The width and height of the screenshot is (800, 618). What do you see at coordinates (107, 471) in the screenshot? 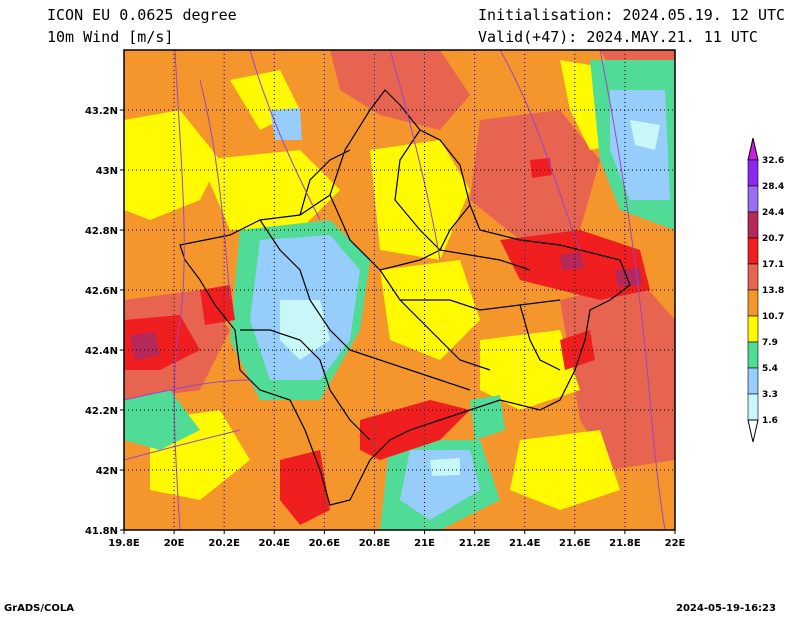
I see `lat-tick-label: 42N` at bounding box center [107, 471].